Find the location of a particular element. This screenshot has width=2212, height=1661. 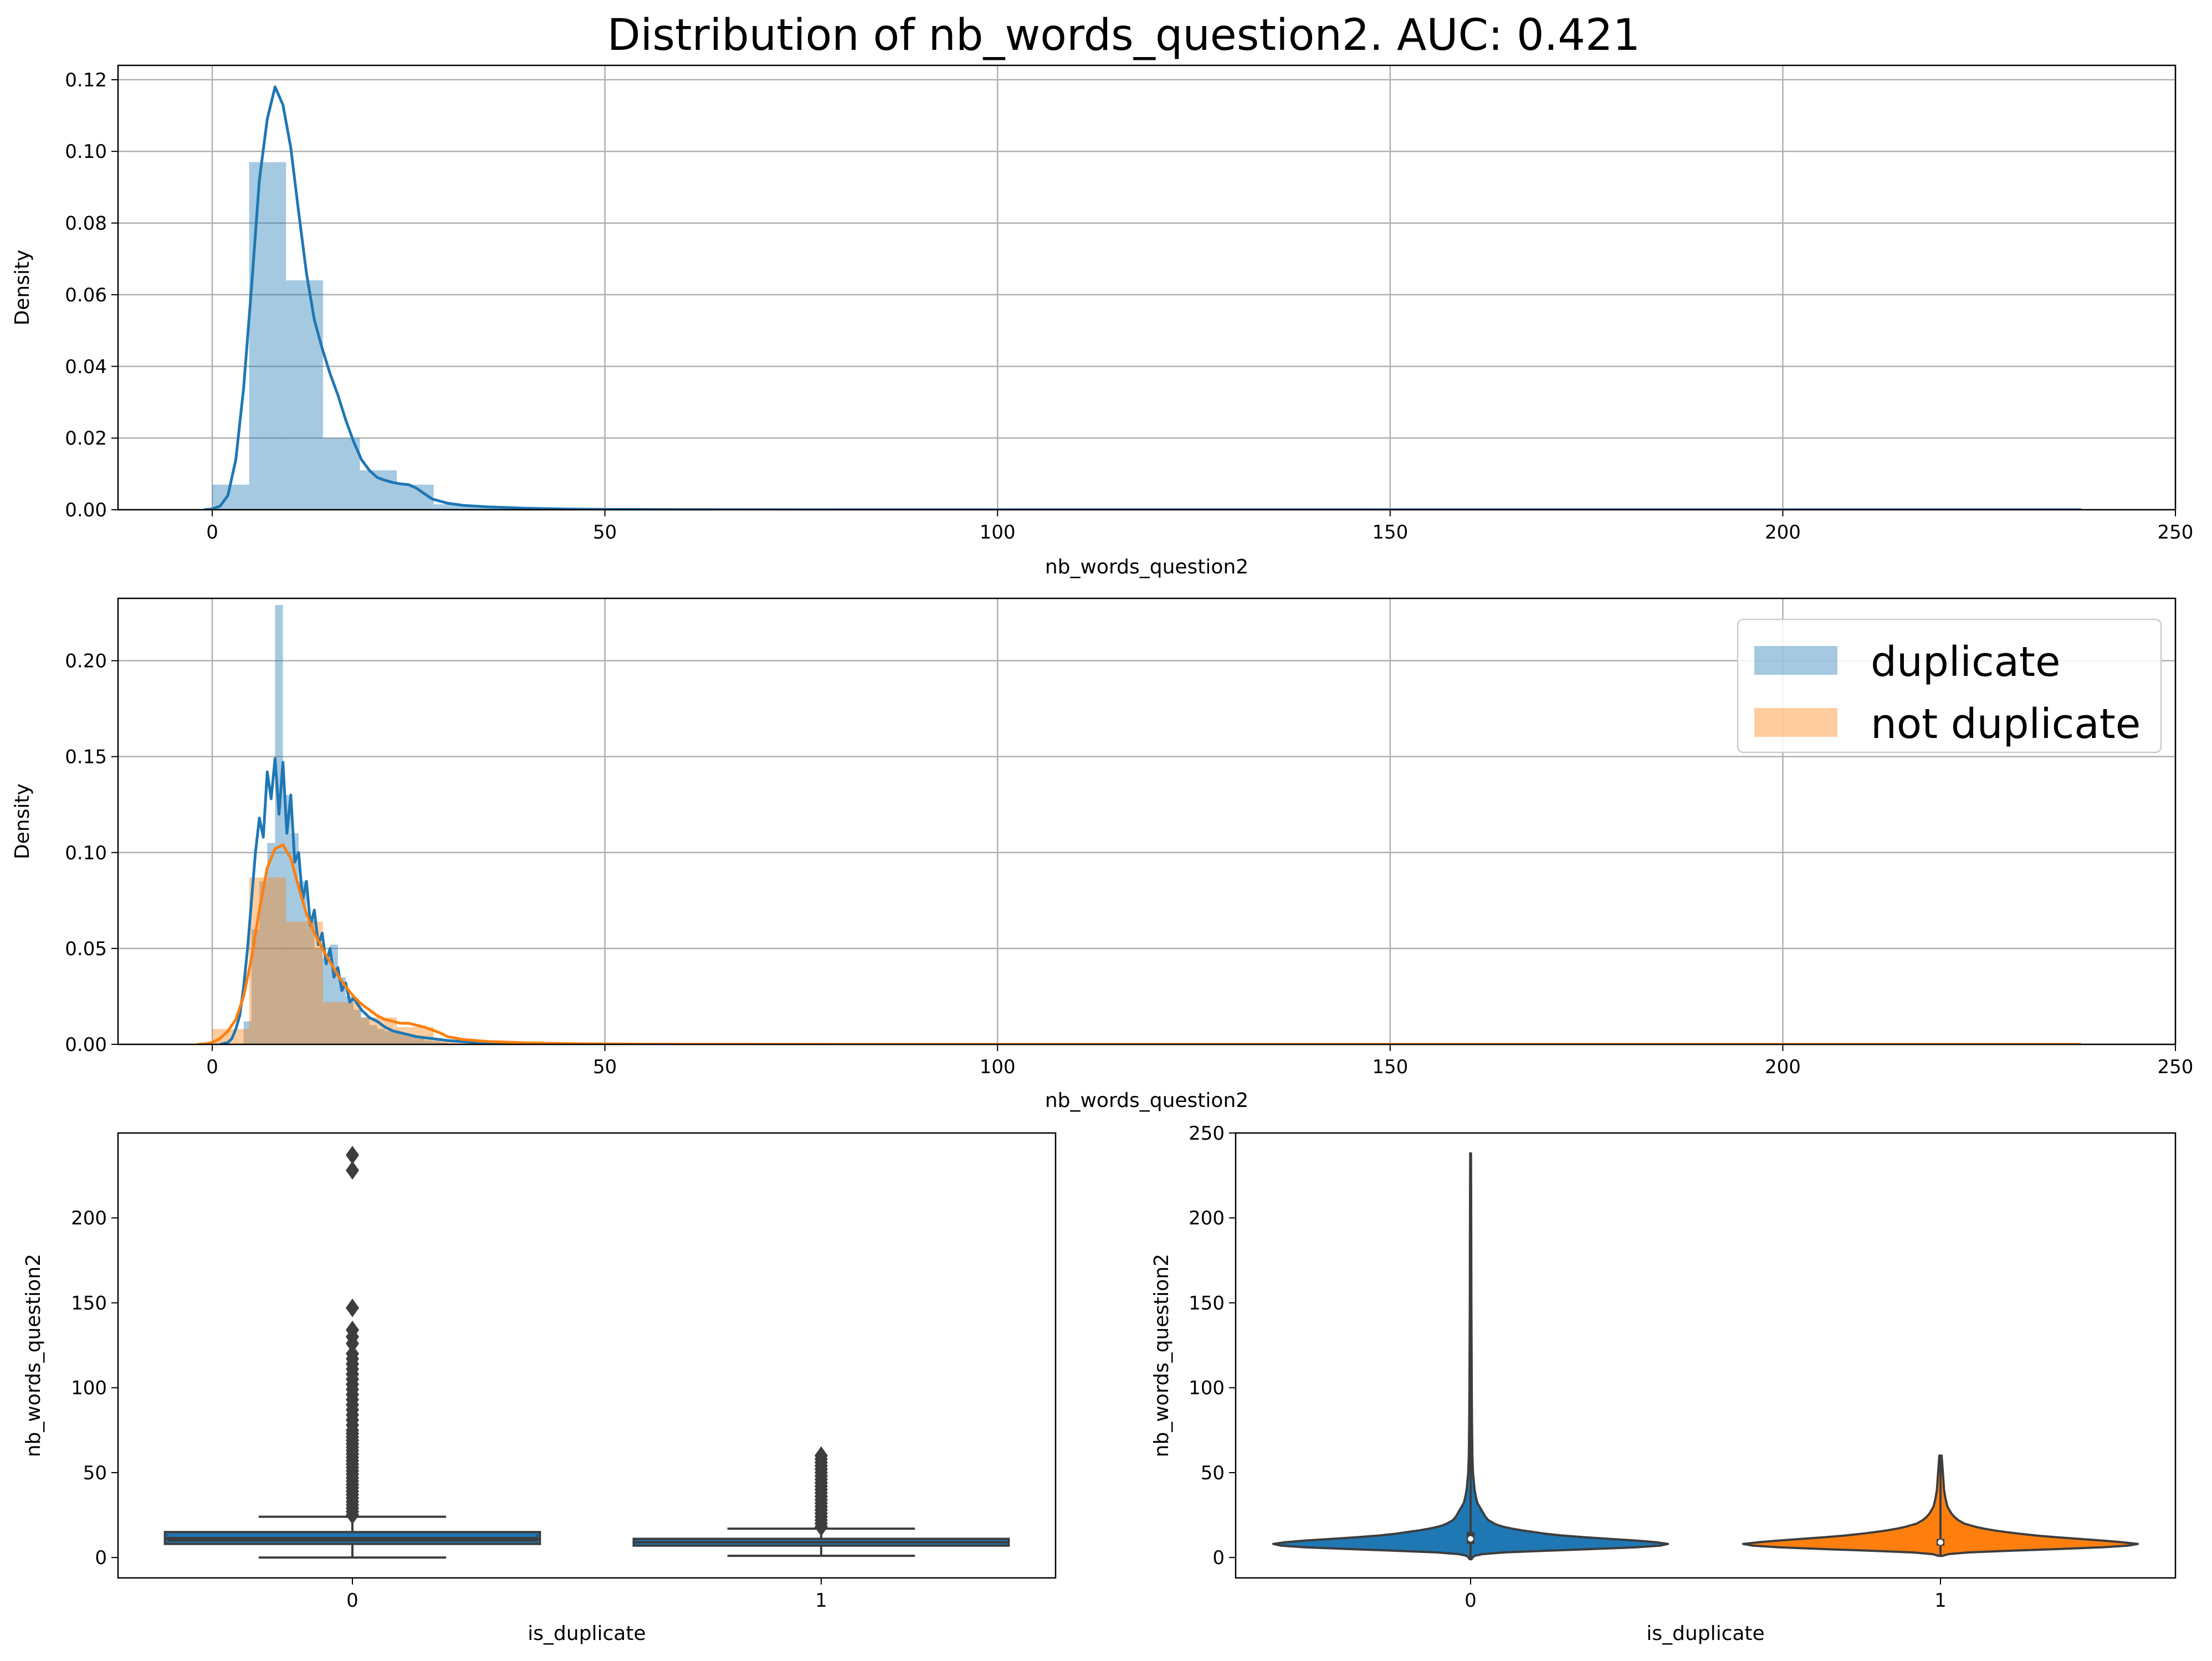

legend-label: not duplicate is located at coordinates (2006, 724).